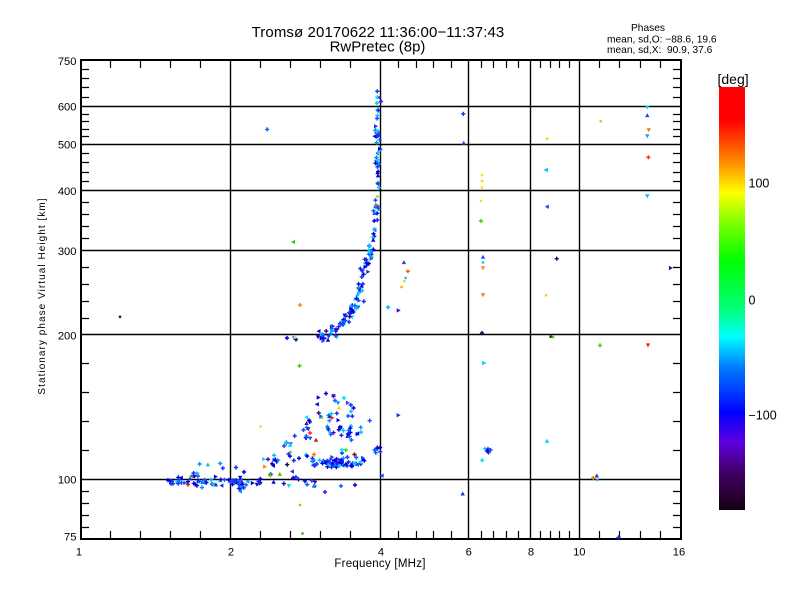 The height and width of the screenshot is (605, 800). What do you see at coordinates (378, 32) in the screenshot?
I see `svg-text:Tromsø 20170622 11:36:00−11:37: Tromsø 20170622 11:36:00−11:37:43` at bounding box center [378, 32].